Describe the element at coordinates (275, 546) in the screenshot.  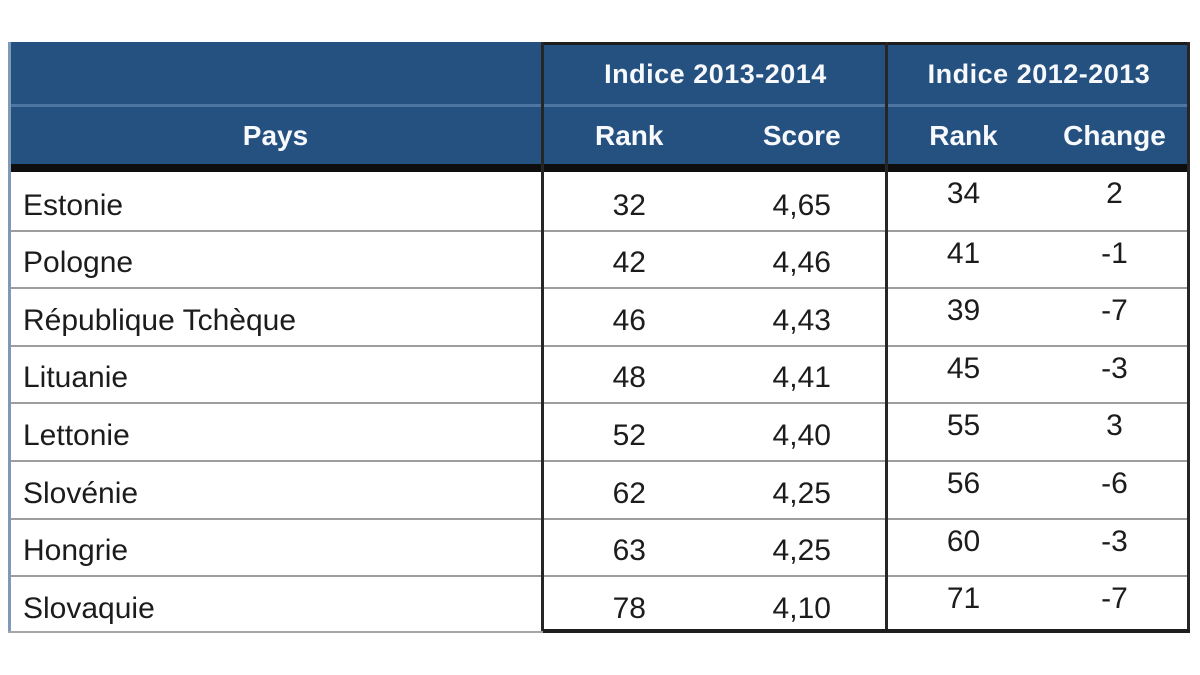
I see `pays-cell: Hongrie` at that location.